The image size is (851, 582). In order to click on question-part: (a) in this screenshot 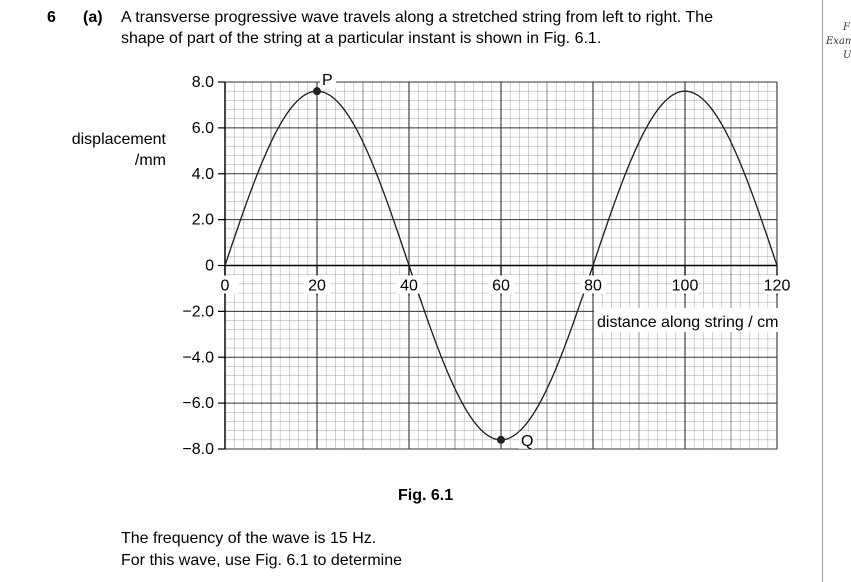, I will do `click(93, 17)`.